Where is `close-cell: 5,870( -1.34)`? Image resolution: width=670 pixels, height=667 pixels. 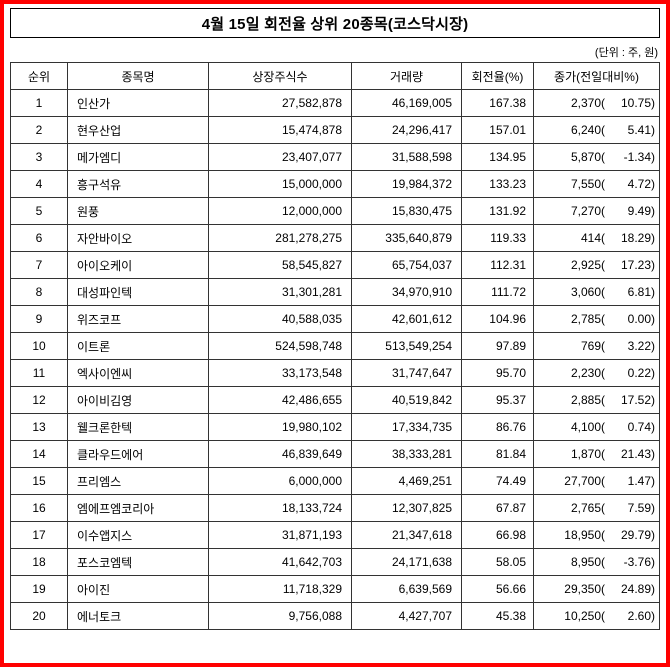
close-cell: 5,870( -1.34) is located at coordinates (596, 157).